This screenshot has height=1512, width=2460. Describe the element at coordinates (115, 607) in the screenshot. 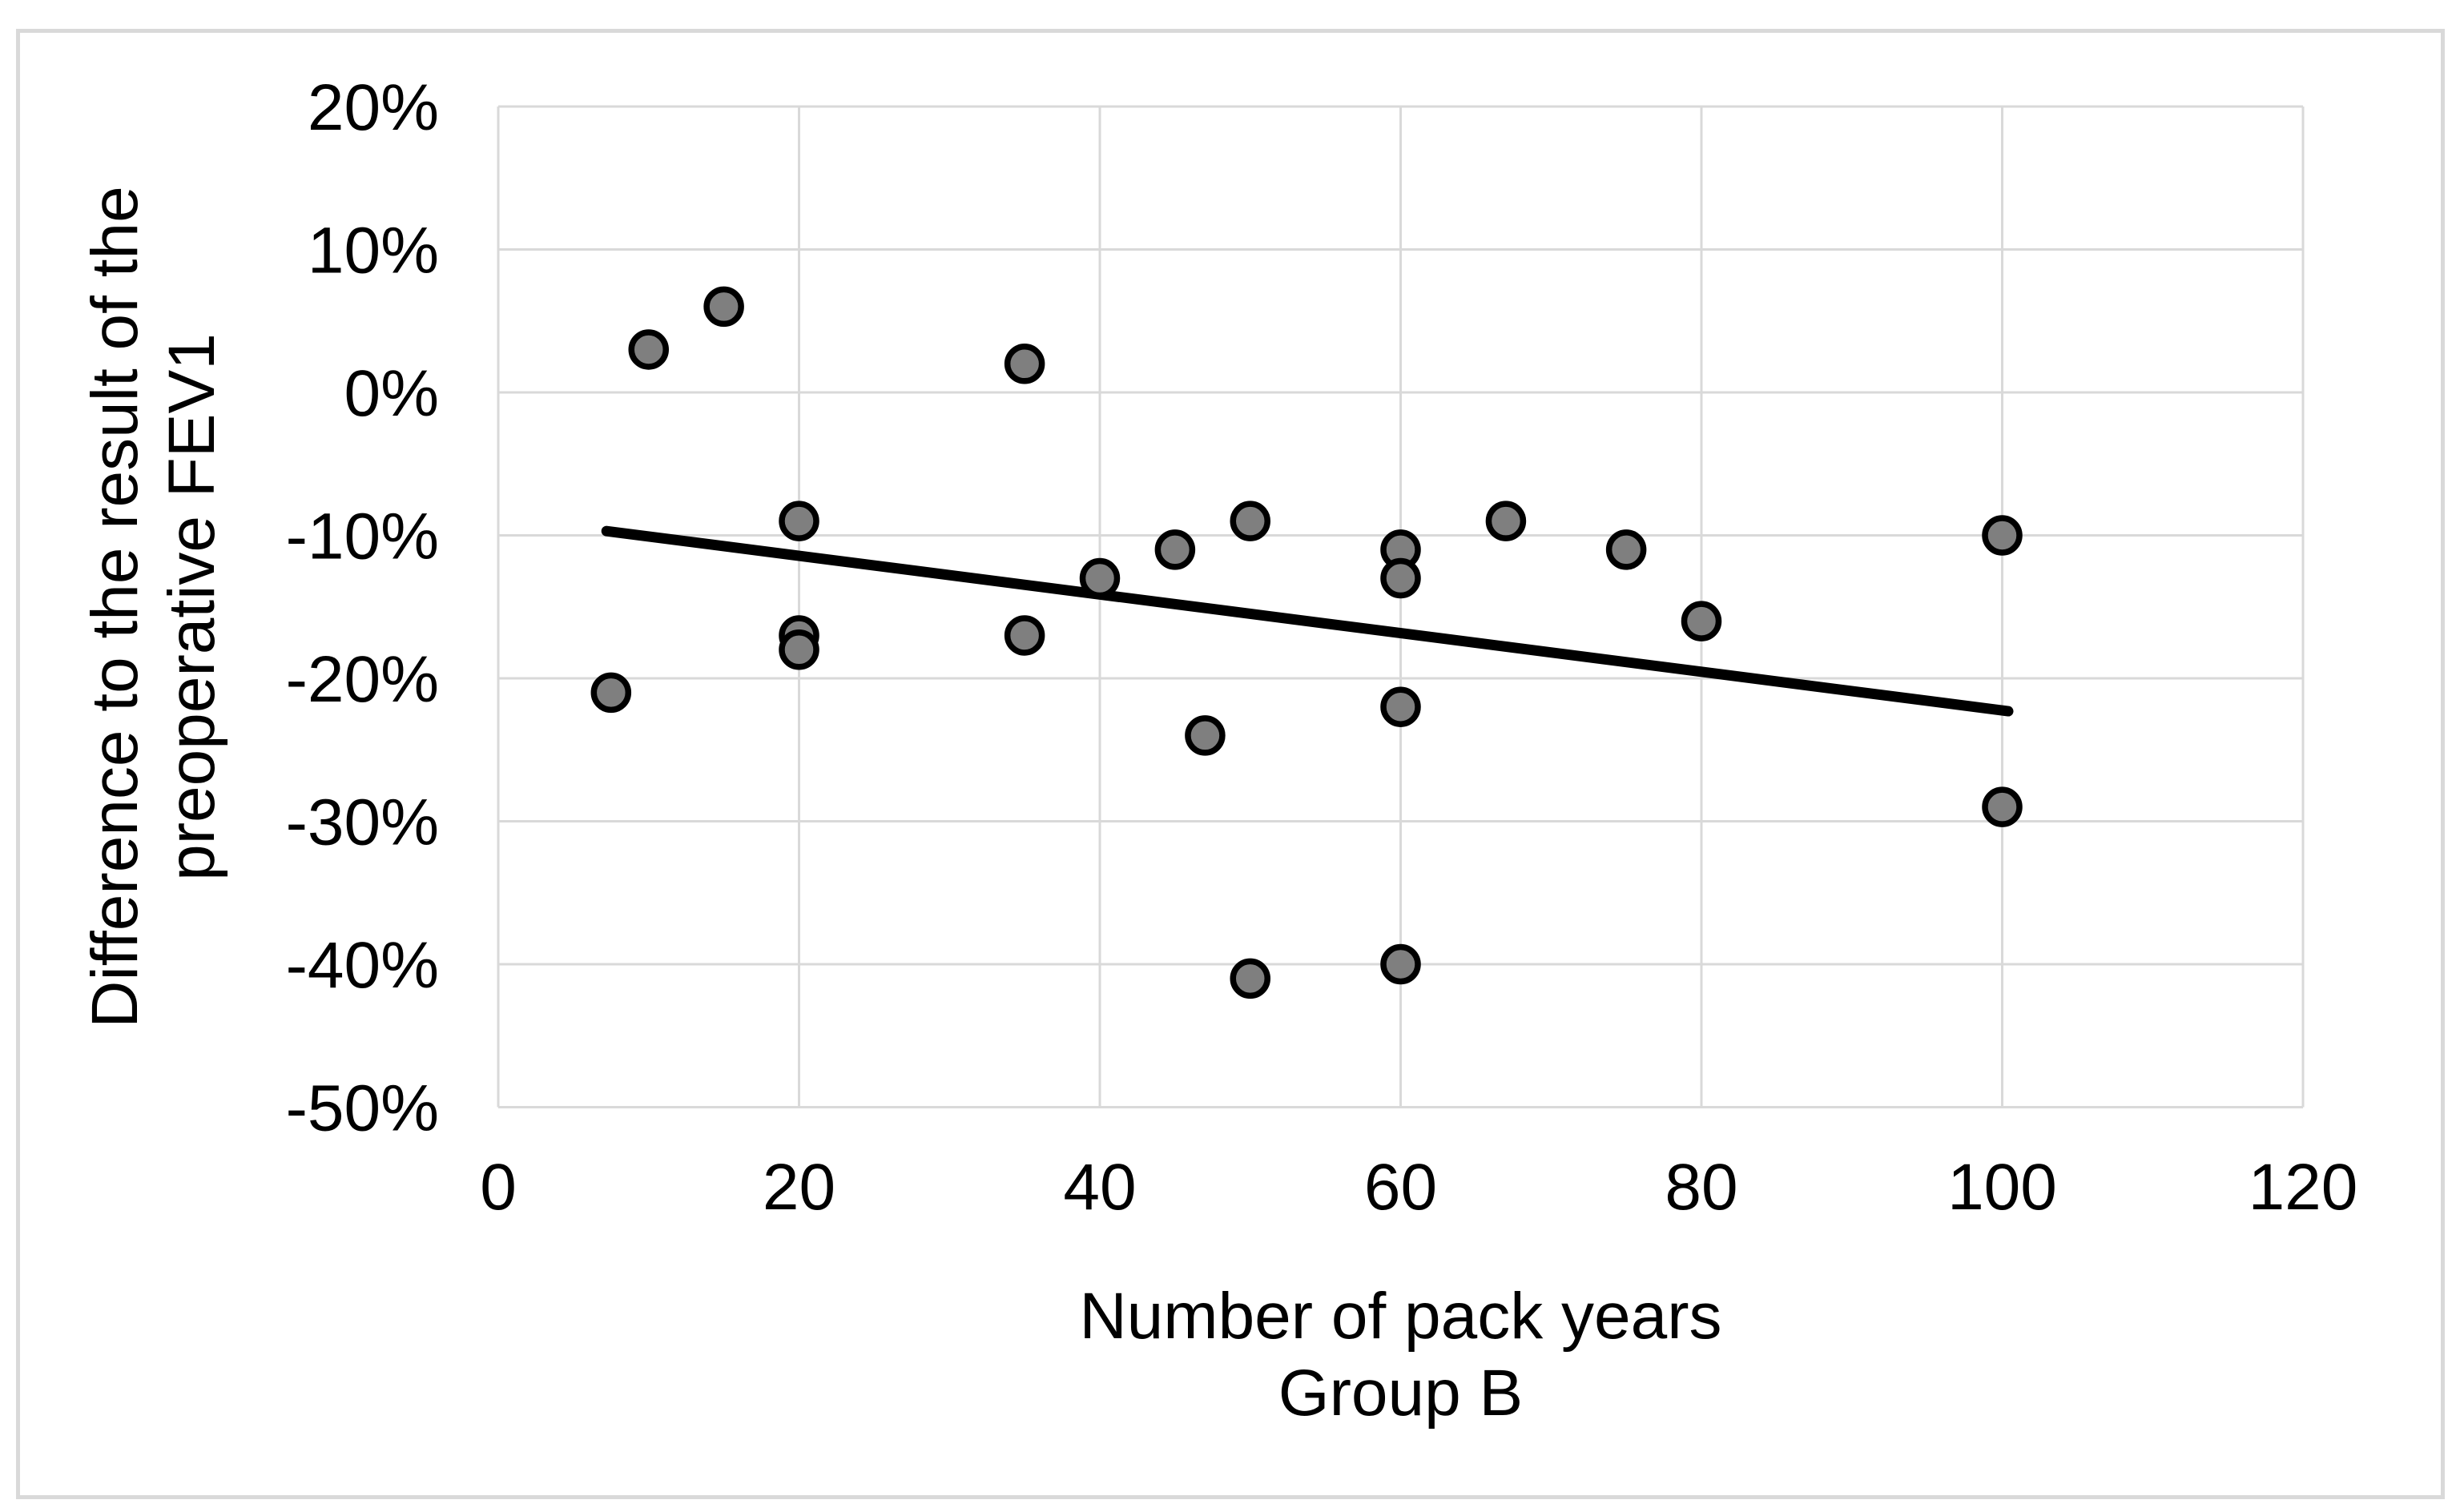

I see `y-axis-title-line1: Difference to the result of the` at that location.